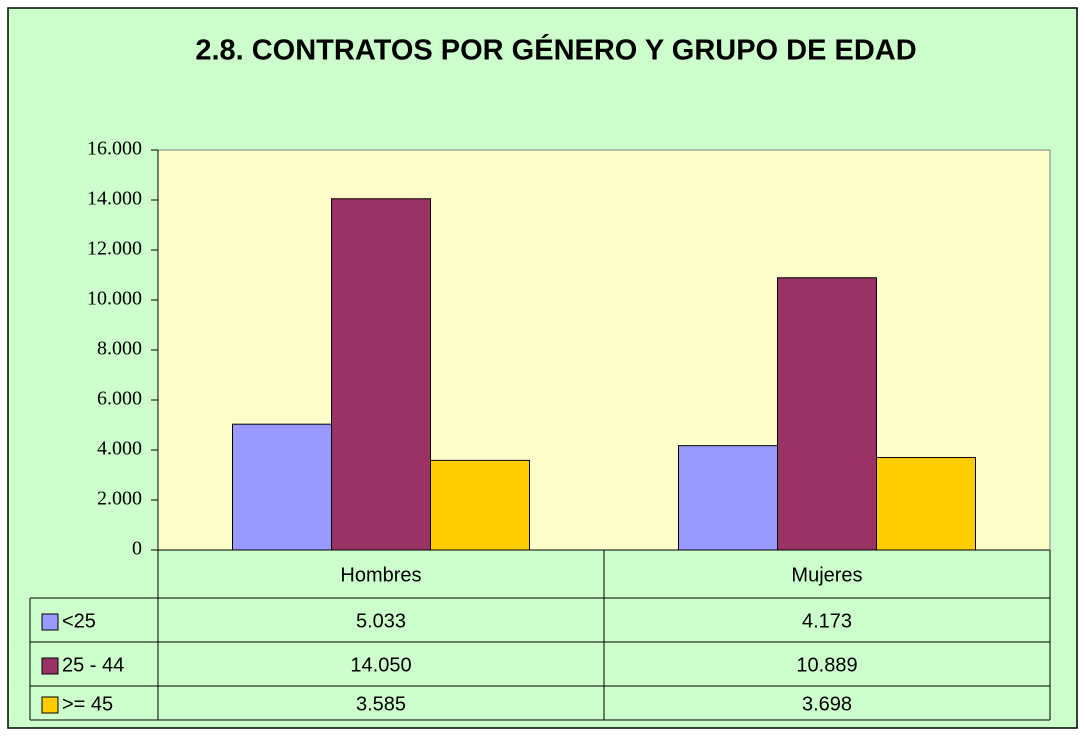  I want to click on data-label: 3.585, so click(381, 704).